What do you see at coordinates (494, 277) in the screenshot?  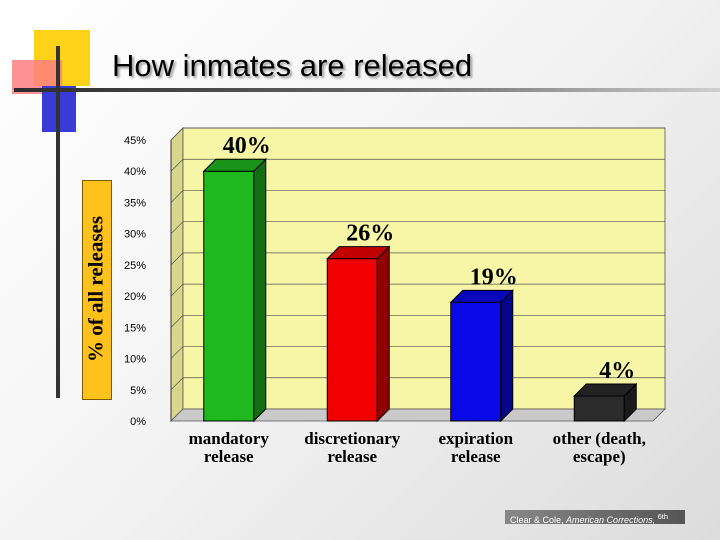 I see `data-label: 19%` at bounding box center [494, 277].